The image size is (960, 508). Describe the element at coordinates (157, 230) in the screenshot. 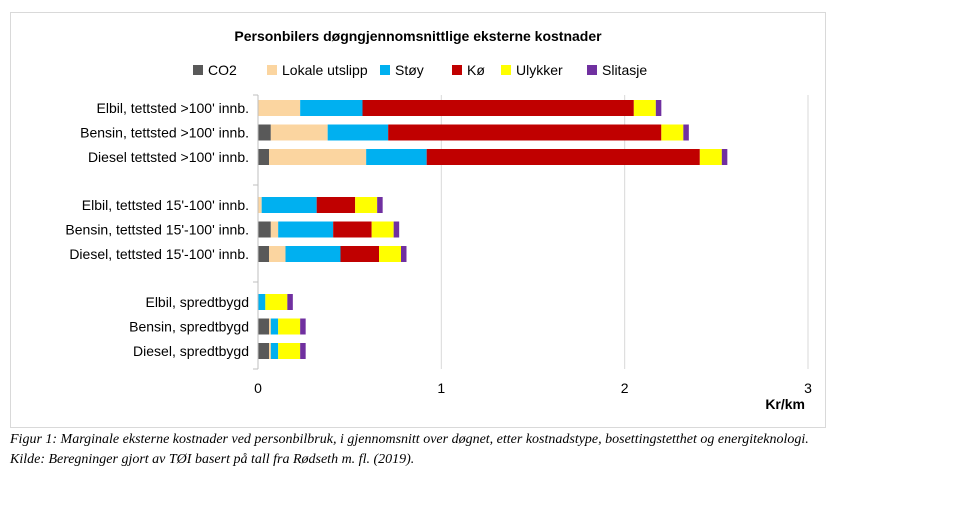

I see `category-label: Bensin, tettsted 15'-100' innb.` at that location.